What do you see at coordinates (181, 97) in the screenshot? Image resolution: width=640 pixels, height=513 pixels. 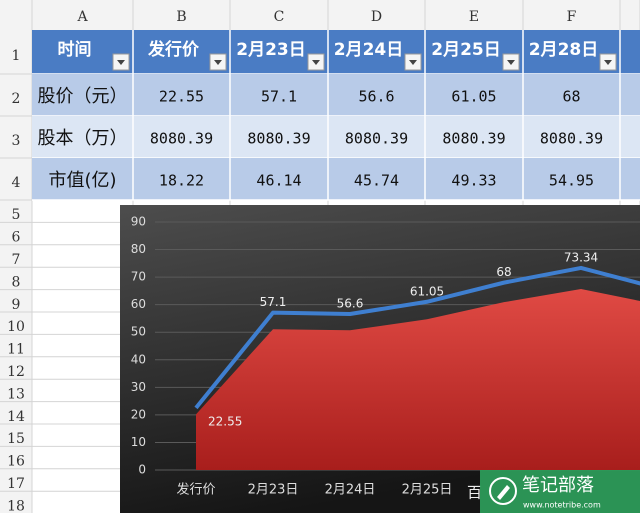 I see `table-cell: 22.55` at bounding box center [181, 97].